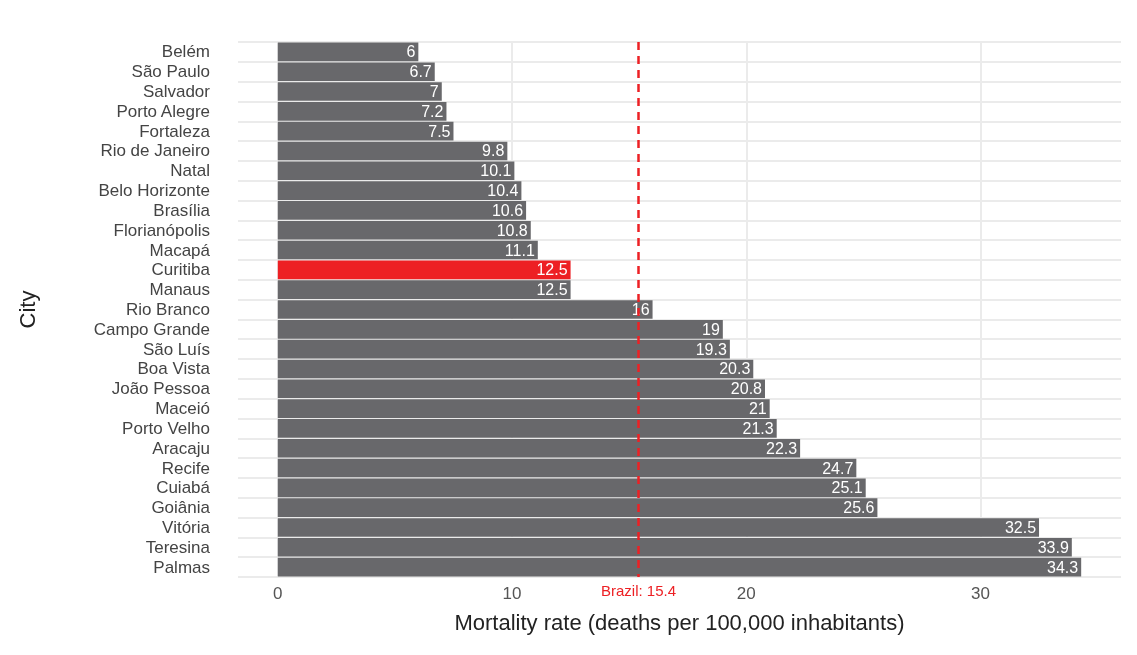 This screenshot has height=655, width=1137. What do you see at coordinates (155, 151) in the screenshot?
I see `y-tick-label: Rio de Janeiro` at bounding box center [155, 151].